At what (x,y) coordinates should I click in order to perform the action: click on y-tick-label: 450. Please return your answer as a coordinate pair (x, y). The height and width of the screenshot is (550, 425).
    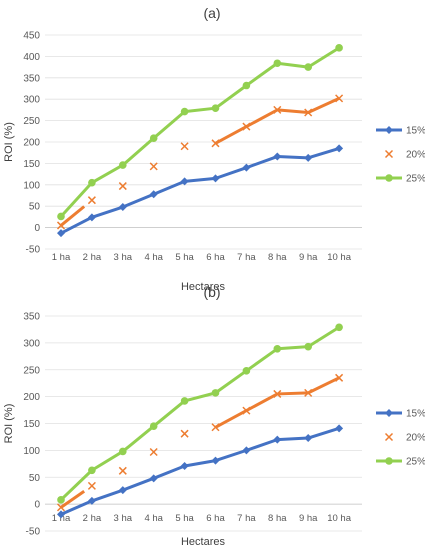
    Looking at the image, I should click on (31, 36).